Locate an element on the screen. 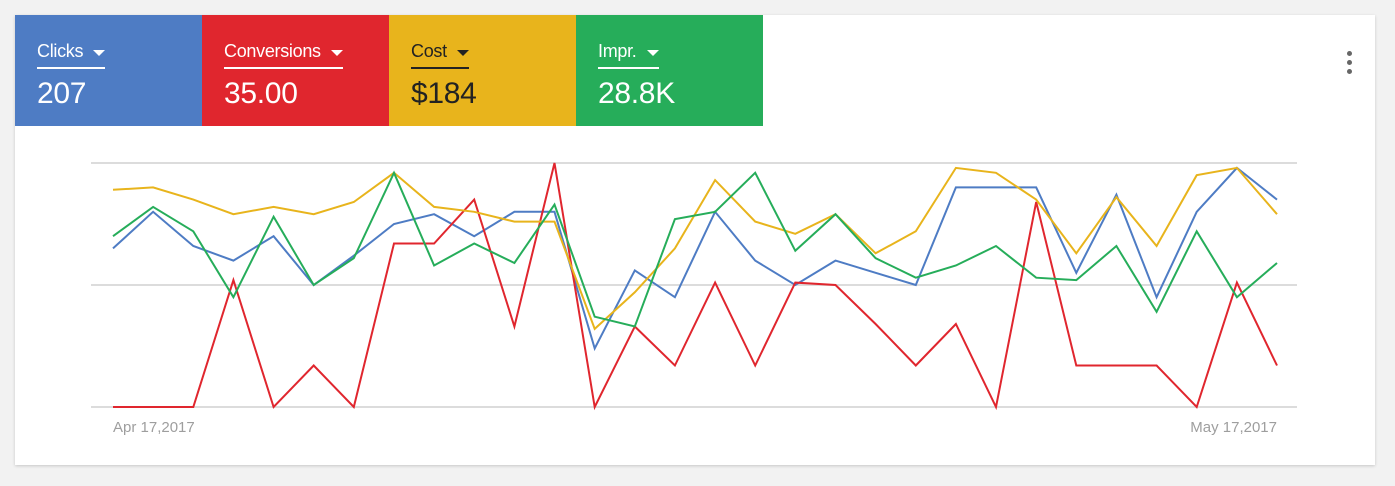  metric-tile-clicks: Clicks 207 is located at coordinates (108, 70).